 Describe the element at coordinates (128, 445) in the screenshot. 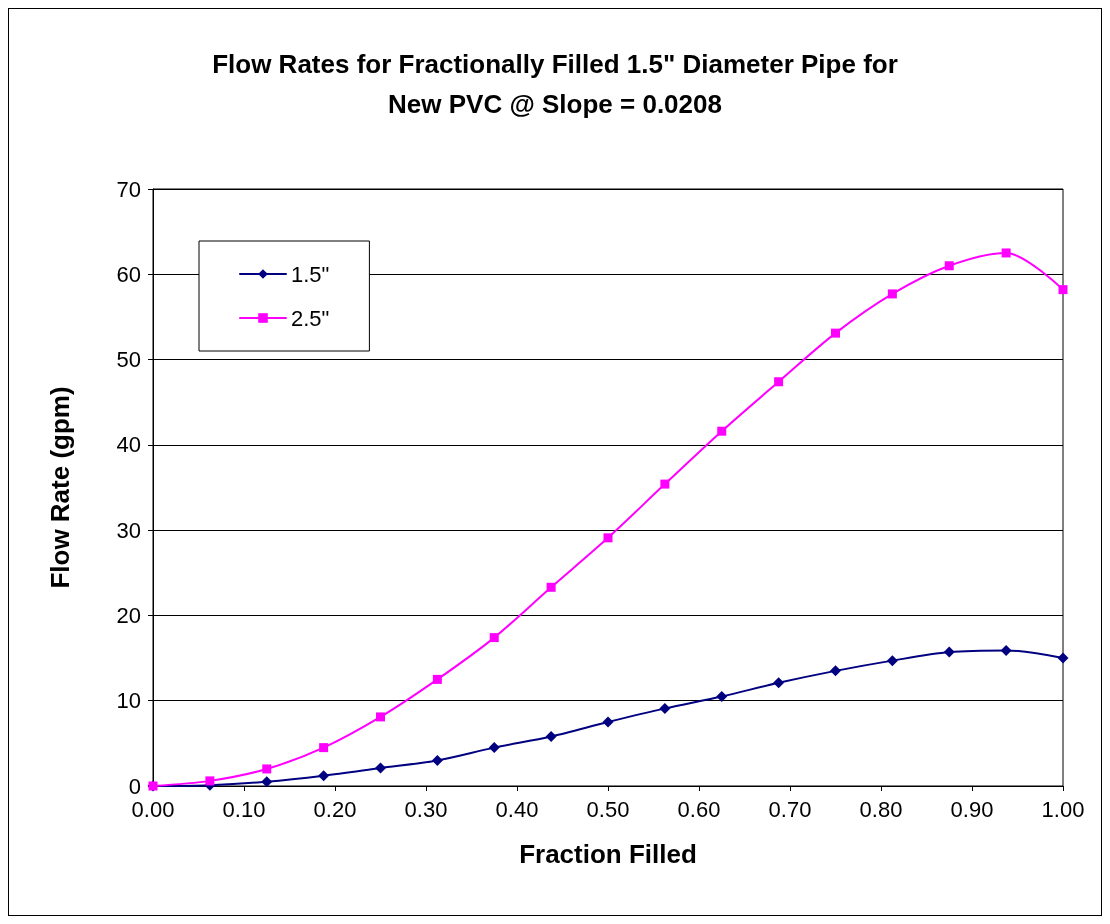

I see `y-tick-label: 40` at that location.